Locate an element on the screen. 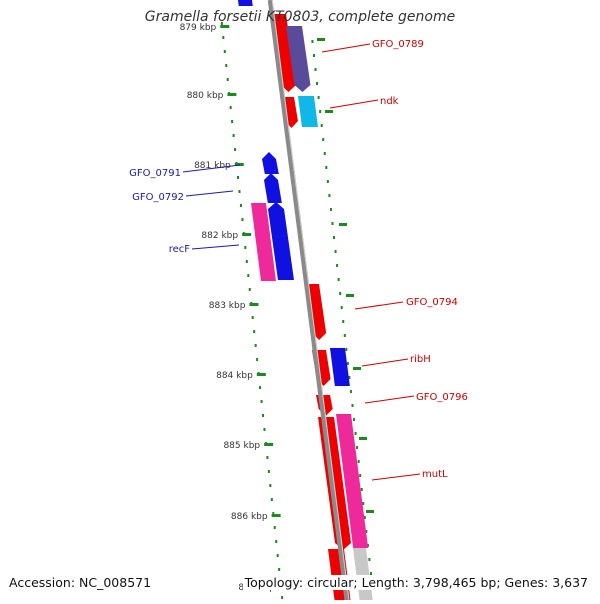 Image resolution: width=600 pixels, height=604 pixels. cds-arrow-ndk is located at coordinates (308, 111).